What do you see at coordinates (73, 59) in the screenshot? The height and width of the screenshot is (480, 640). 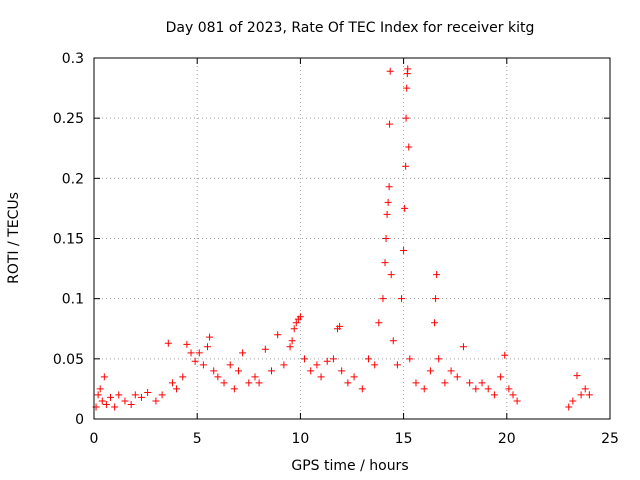 I see `y-tick-label: 0.3` at bounding box center [73, 59].